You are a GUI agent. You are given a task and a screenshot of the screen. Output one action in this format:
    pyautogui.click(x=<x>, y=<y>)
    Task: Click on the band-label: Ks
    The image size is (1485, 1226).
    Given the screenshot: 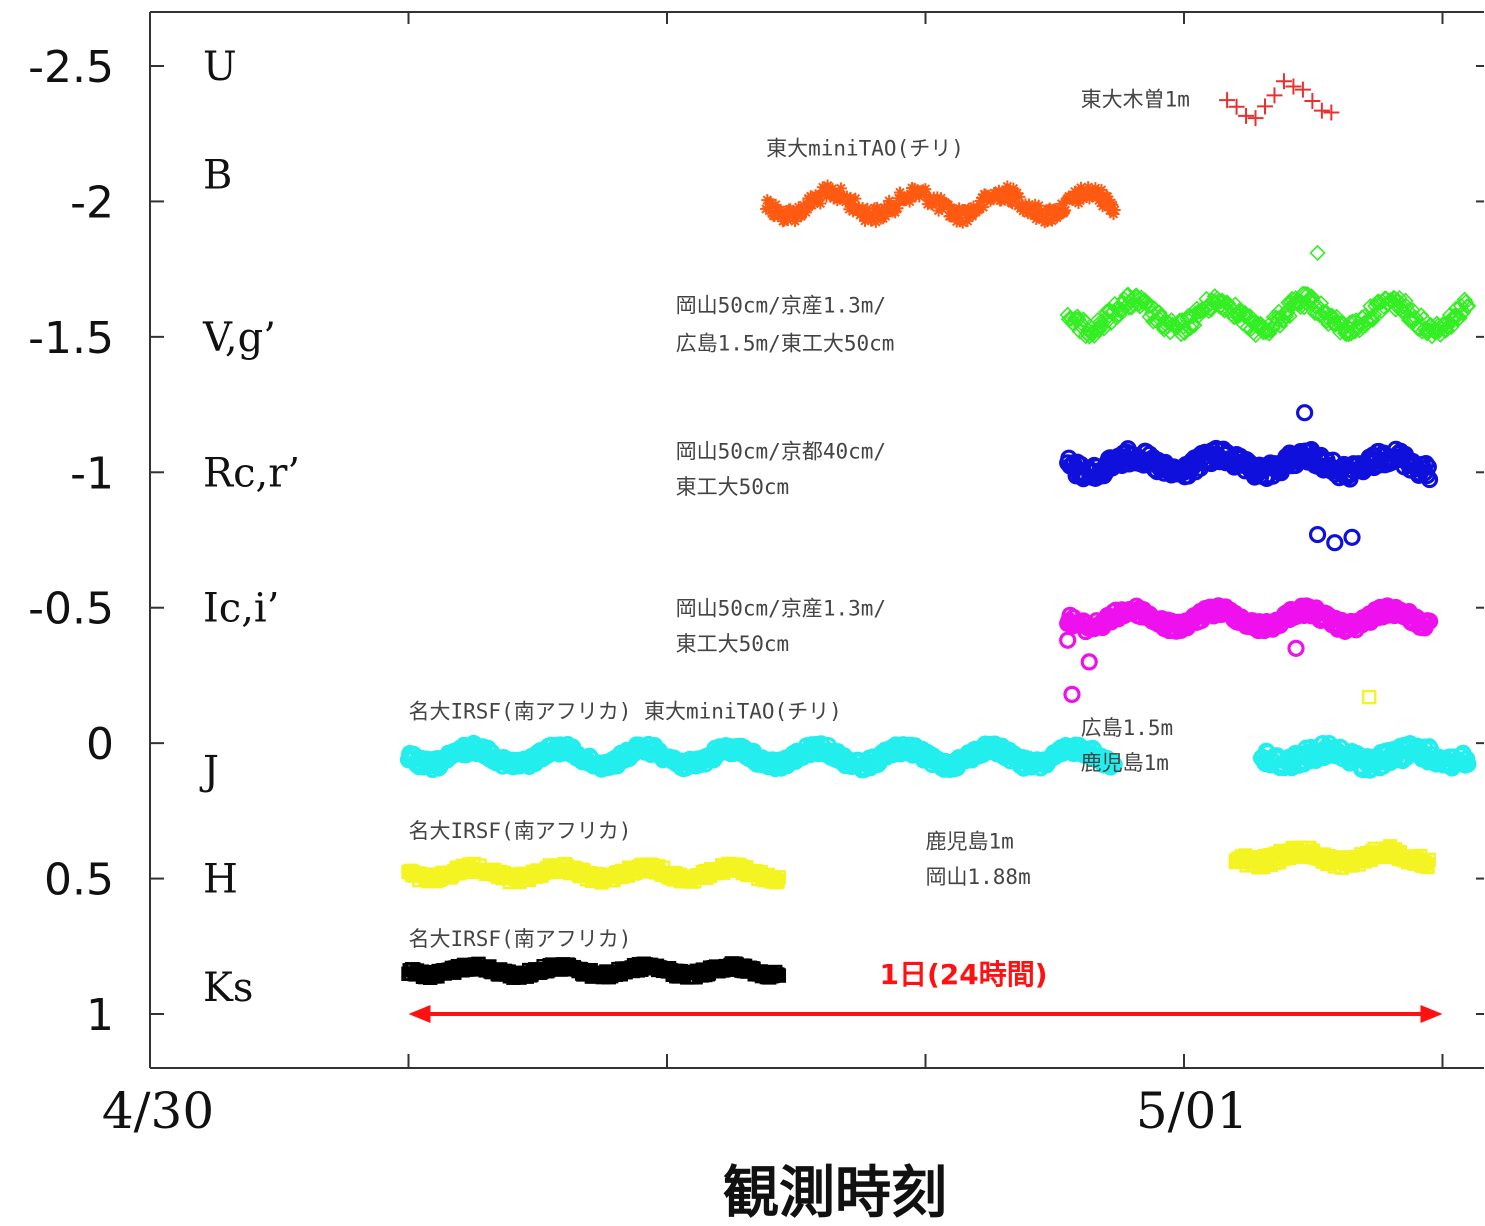 What is the action you would take?
    pyautogui.click(x=228, y=988)
    